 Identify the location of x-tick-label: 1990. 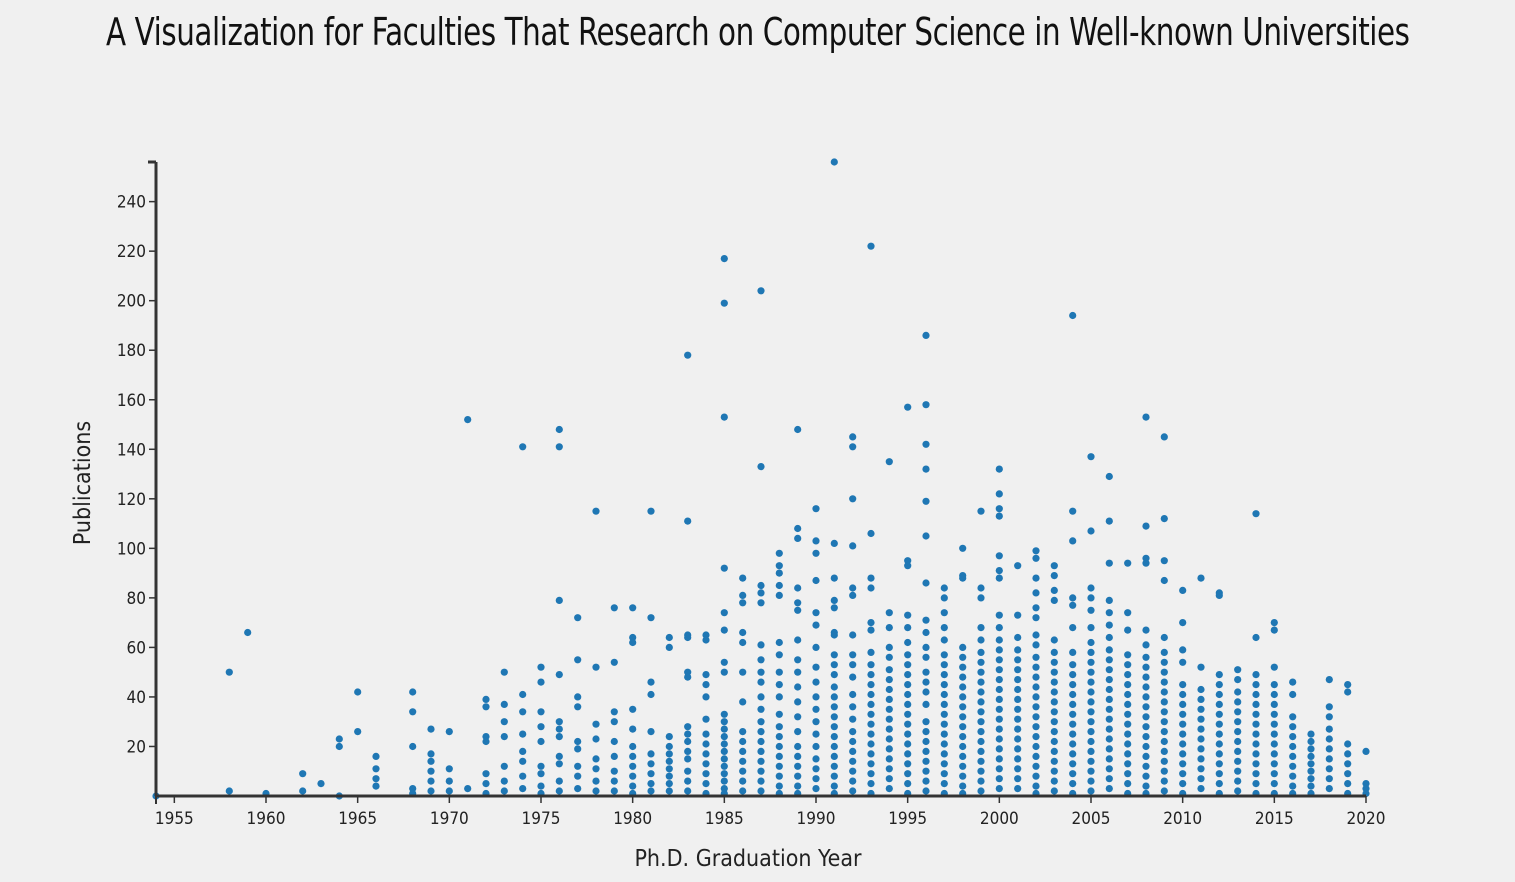
(816, 819).